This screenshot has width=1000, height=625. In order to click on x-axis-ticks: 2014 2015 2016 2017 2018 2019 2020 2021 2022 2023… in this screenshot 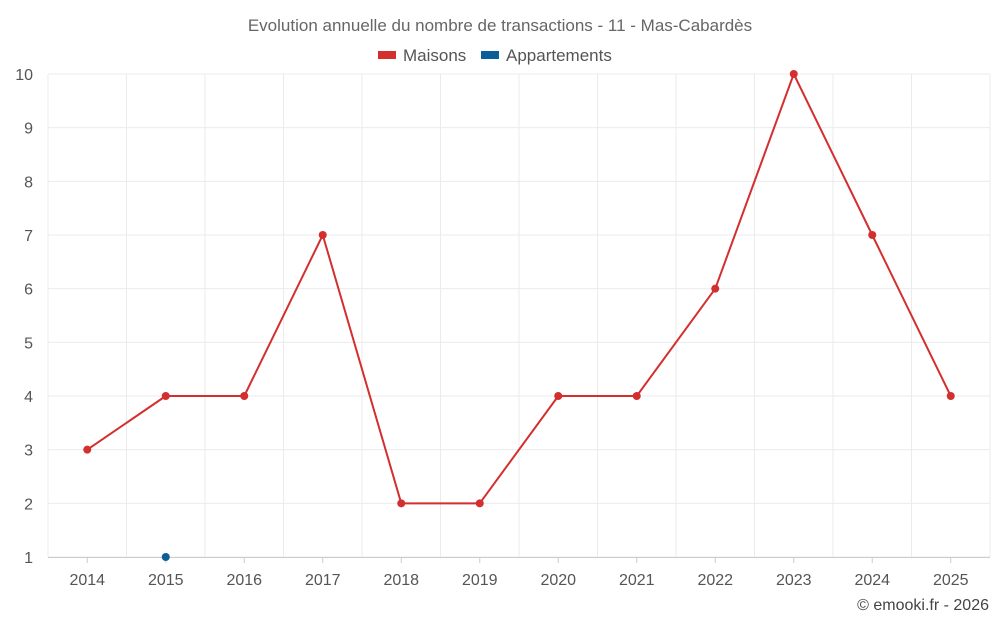, I will do `click(519, 573)`.